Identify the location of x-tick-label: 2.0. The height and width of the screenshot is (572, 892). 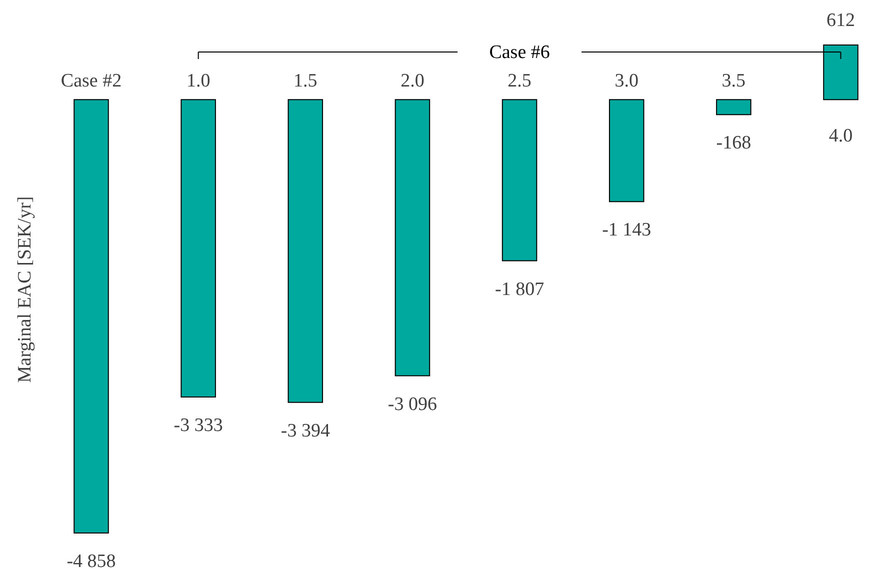
(412, 81).